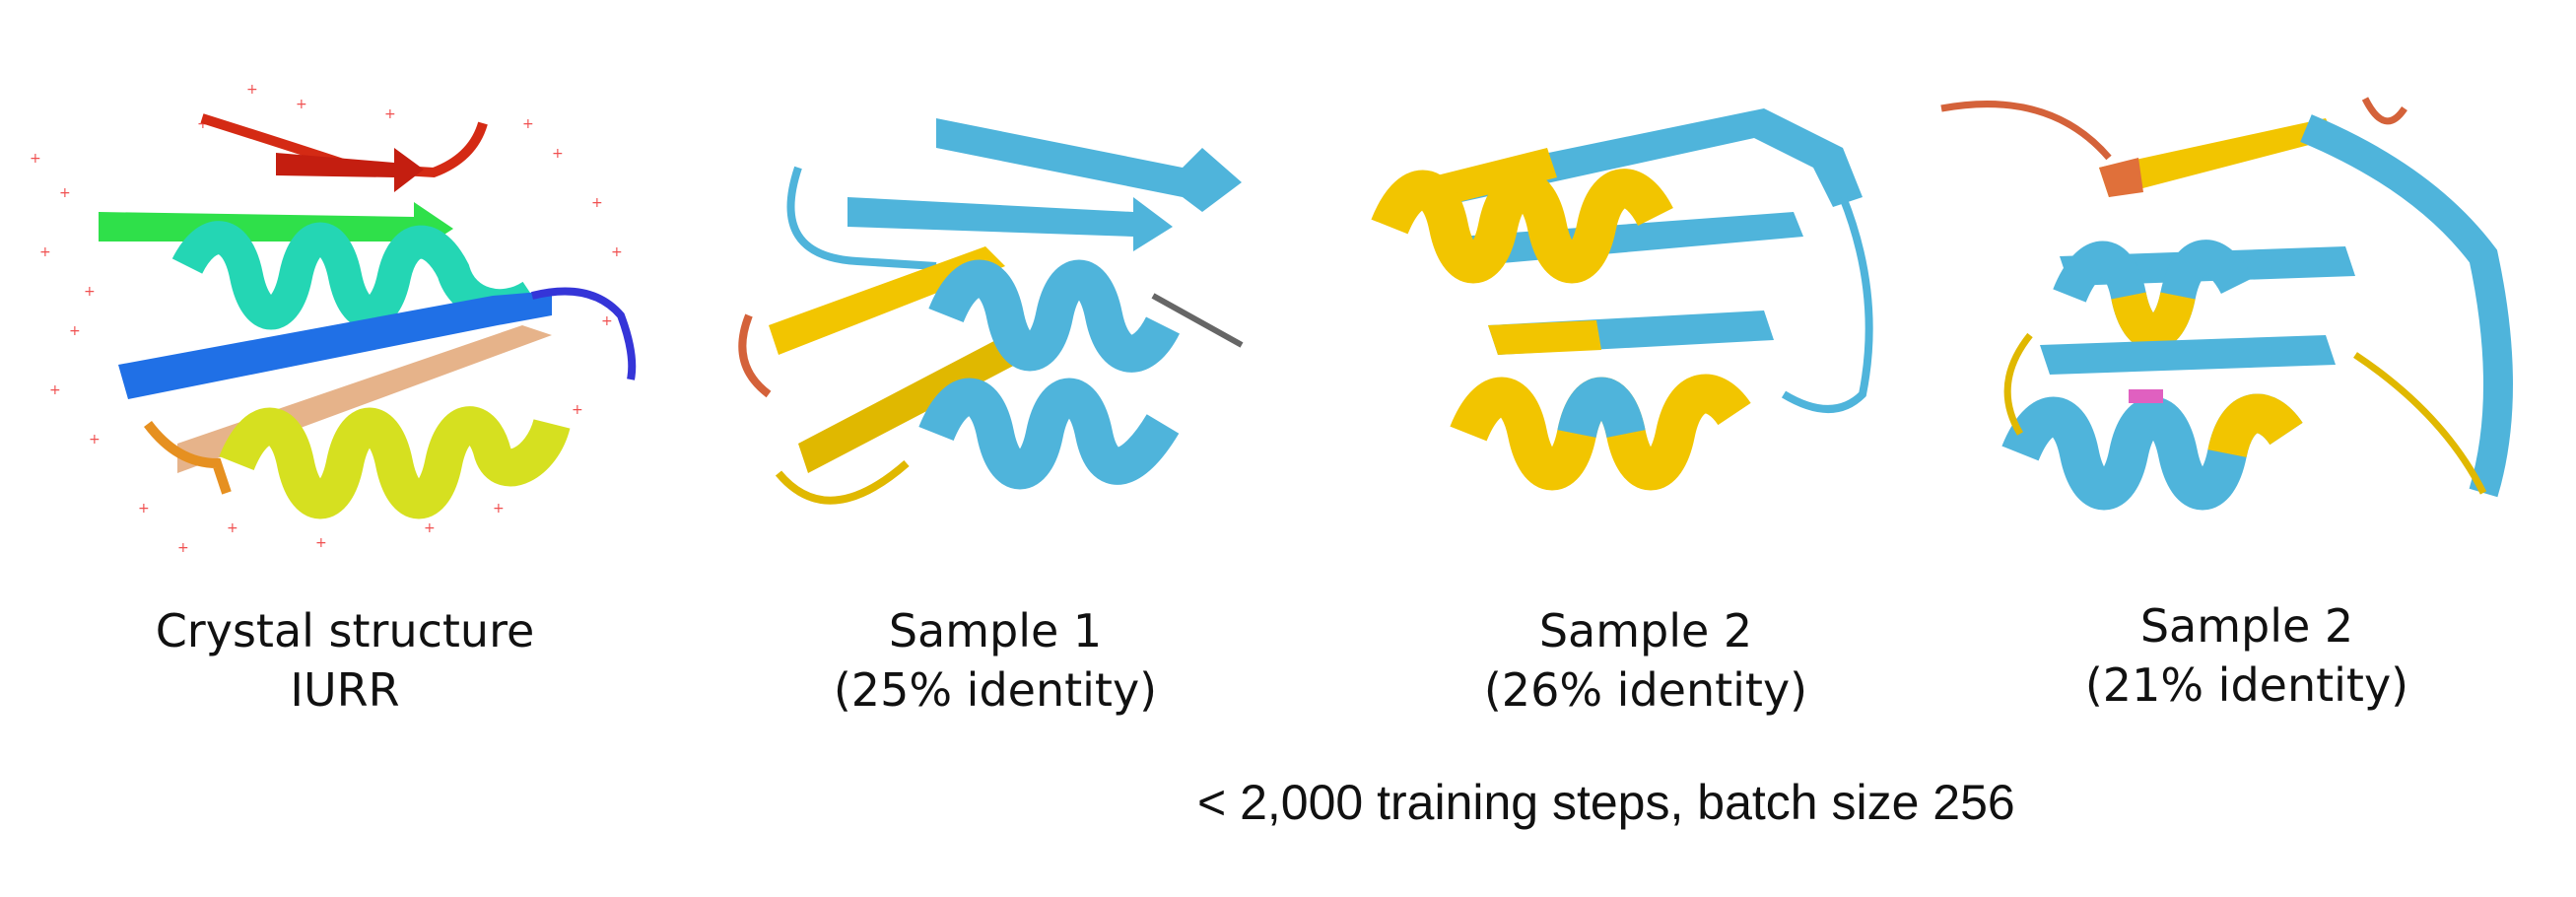 The width and height of the screenshot is (2576, 897). What do you see at coordinates (584, 334) in the screenshot?
I see `loop-blue` at bounding box center [584, 334].